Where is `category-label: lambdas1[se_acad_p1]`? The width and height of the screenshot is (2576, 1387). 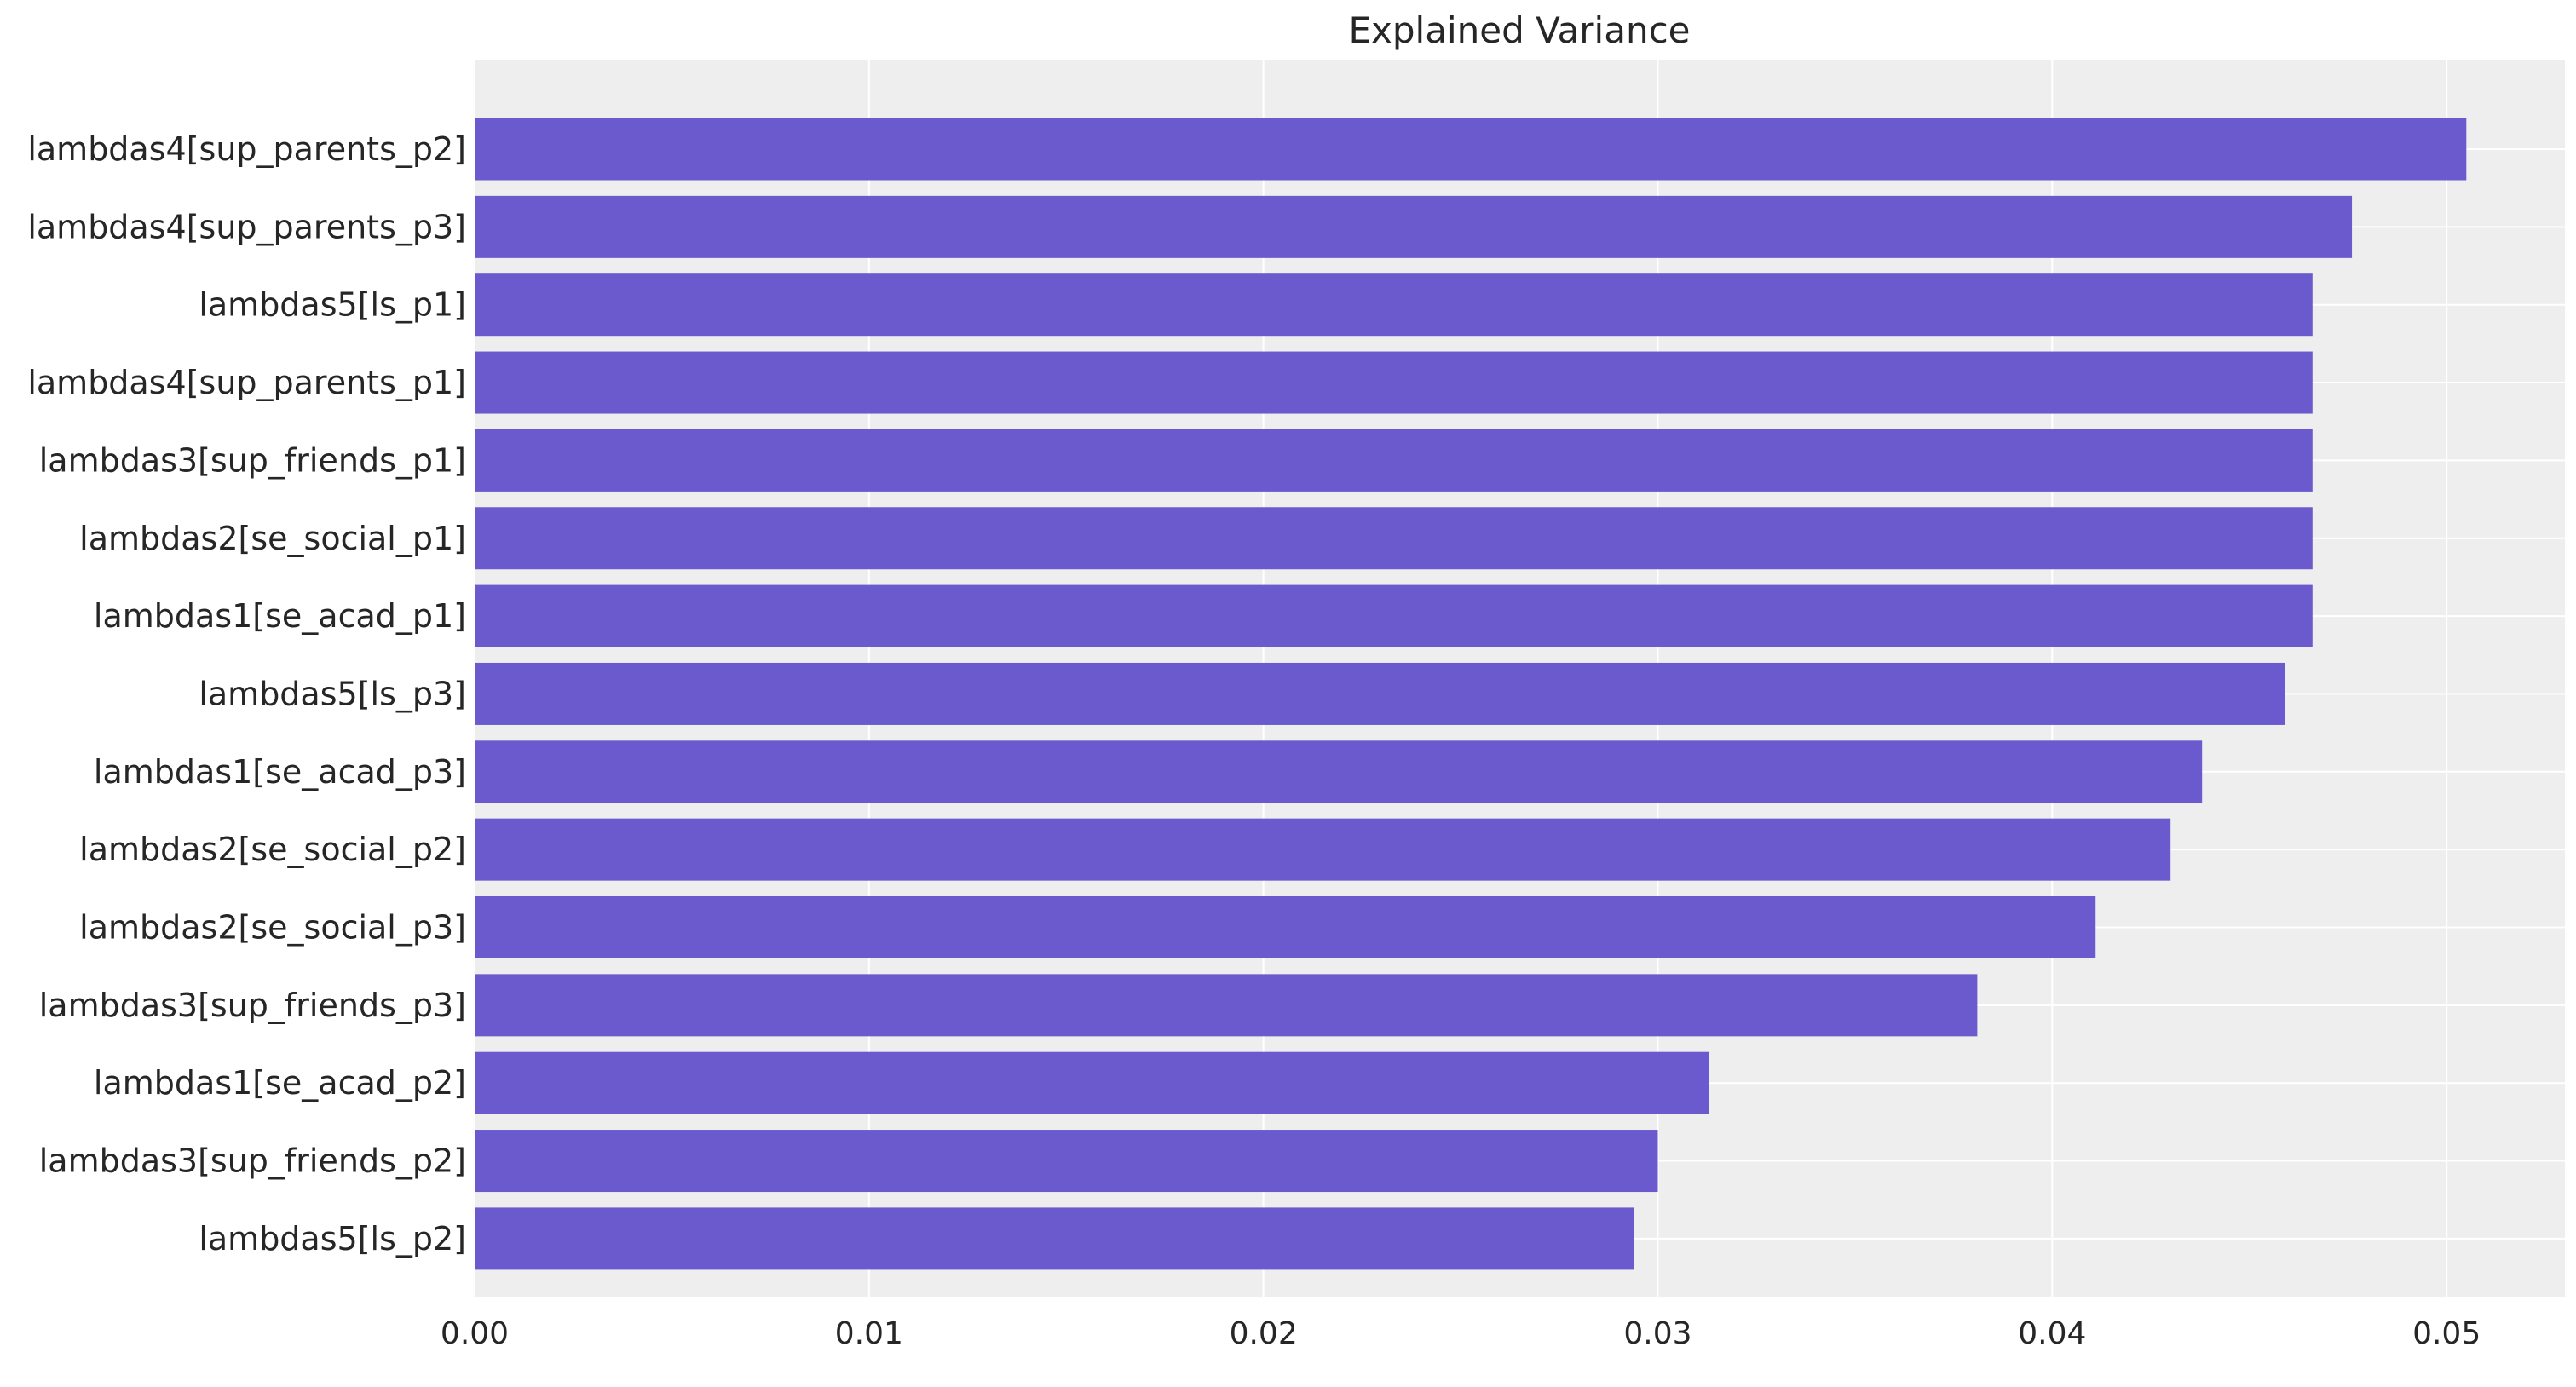 category-label: lambdas1[se_acad_p1] is located at coordinates (280, 616).